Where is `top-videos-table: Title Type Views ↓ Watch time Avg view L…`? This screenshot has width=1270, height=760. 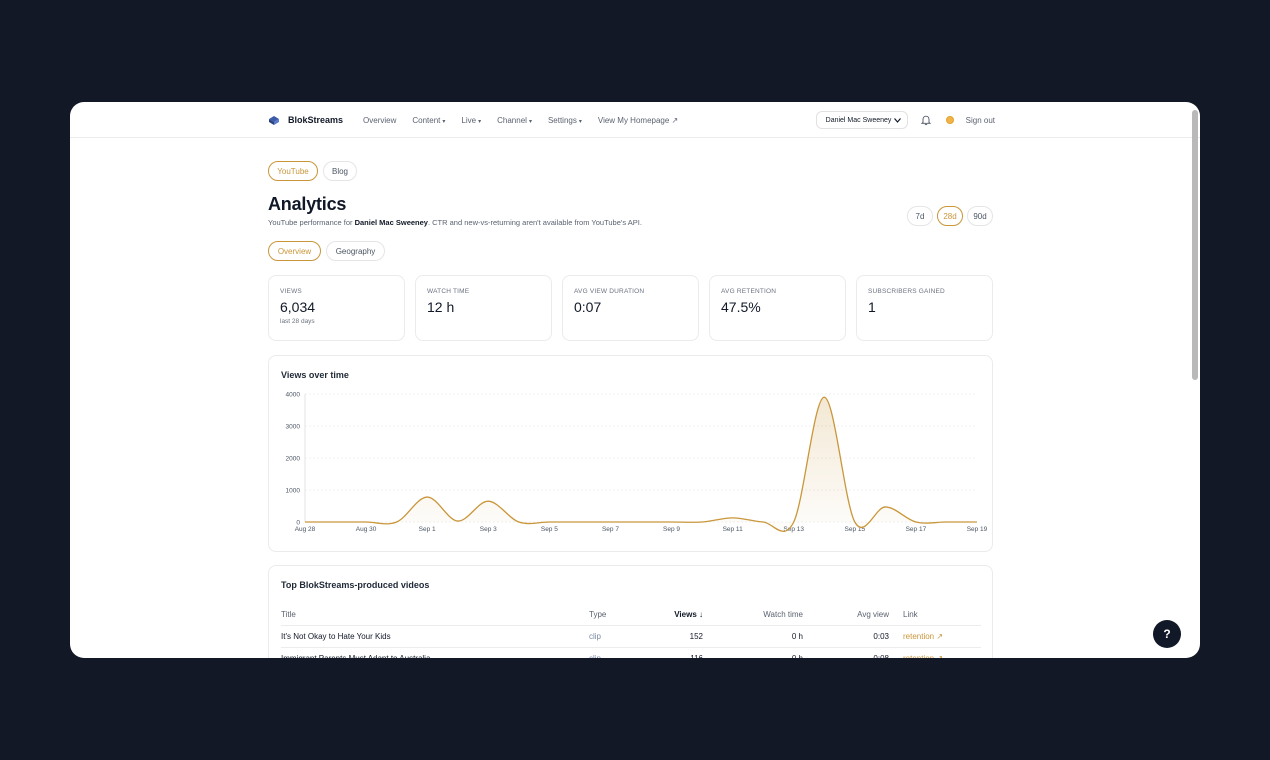 top-videos-table: Title Type Views ↓ Watch time Avg view L… is located at coordinates (631, 631).